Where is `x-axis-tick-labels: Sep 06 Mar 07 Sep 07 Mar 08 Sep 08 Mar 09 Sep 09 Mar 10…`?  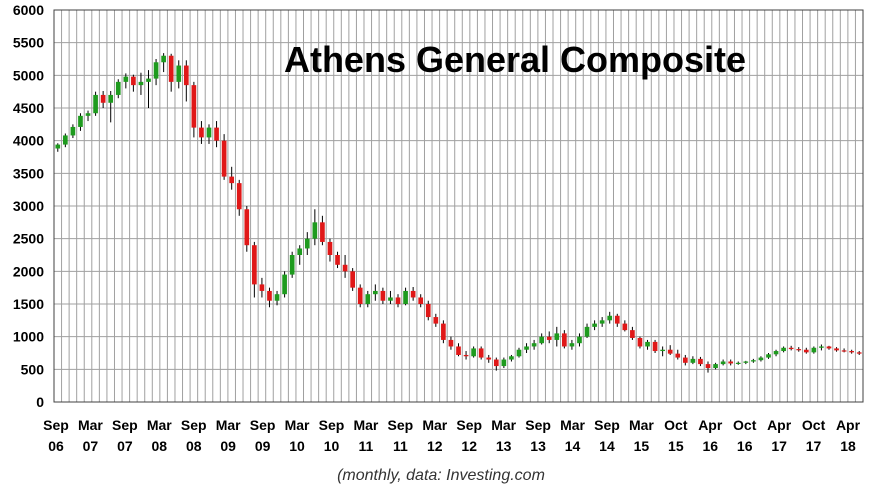 x-axis-tick-labels: Sep 06 Mar 07 Sep 07 Mar 08 Sep 08 Mar 09 Sep 09 Mar 10… is located at coordinates (451, 435).